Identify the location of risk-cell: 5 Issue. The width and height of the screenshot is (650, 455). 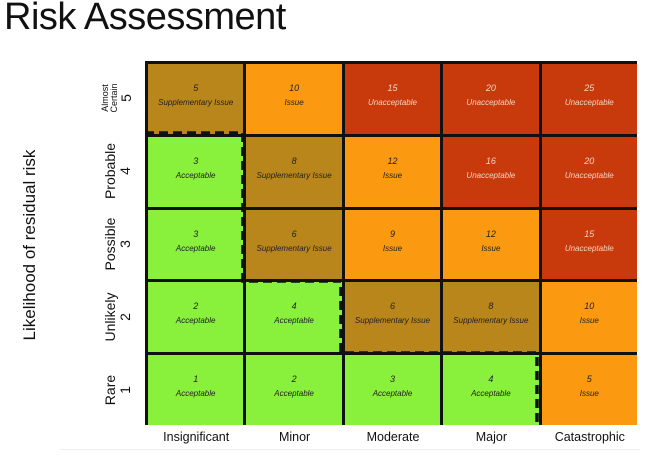
(589, 390).